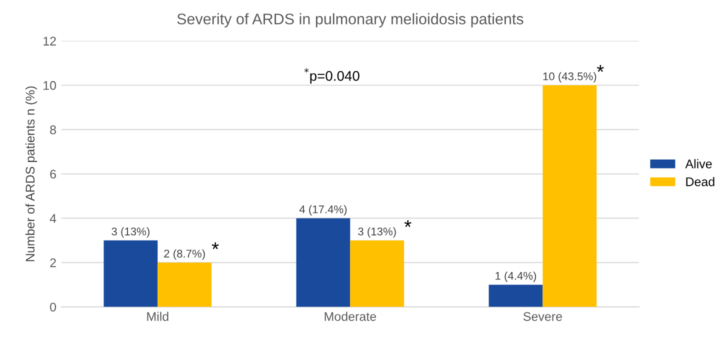 This screenshot has width=722, height=341. Describe the element at coordinates (350, 316) in the screenshot. I see `x-tick-label: Moderate` at that location.